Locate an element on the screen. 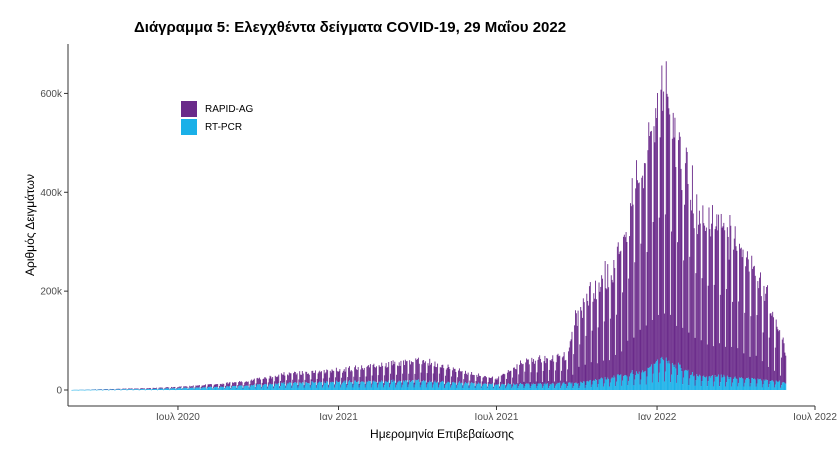 This screenshot has width=840, height=451. legend-swatch-rt-pcr is located at coordinates (189, 127).